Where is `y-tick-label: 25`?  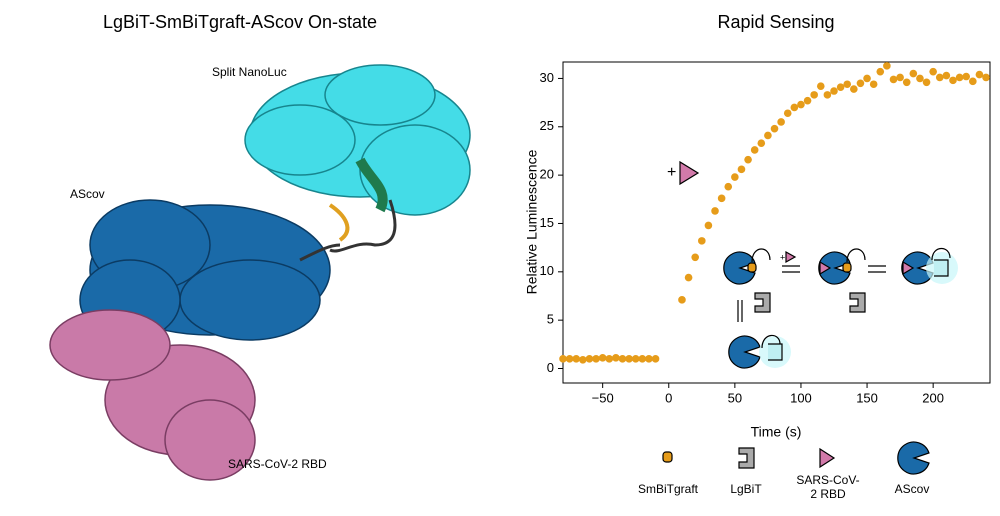
y-tick-label: 25 is located at coordinates (547, 125).